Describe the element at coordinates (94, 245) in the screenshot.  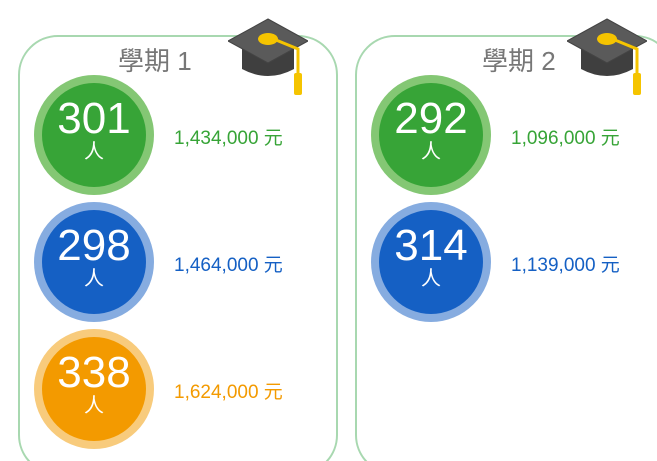
I see `count: 298` at that location.